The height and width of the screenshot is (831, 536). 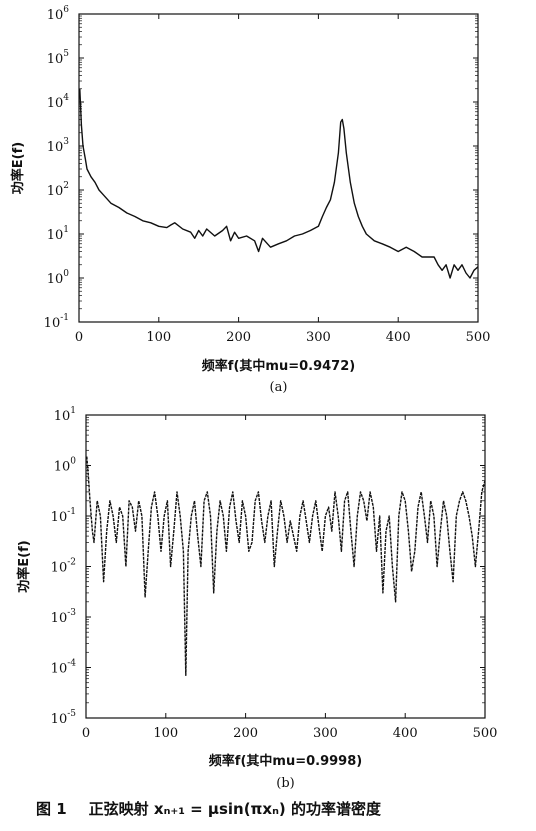 I want to click on figure-caption-text: 正弦映射 xₙ₊₁ = μsin(πxₙ) 的功率谱密度, so click(x=234, y=809).